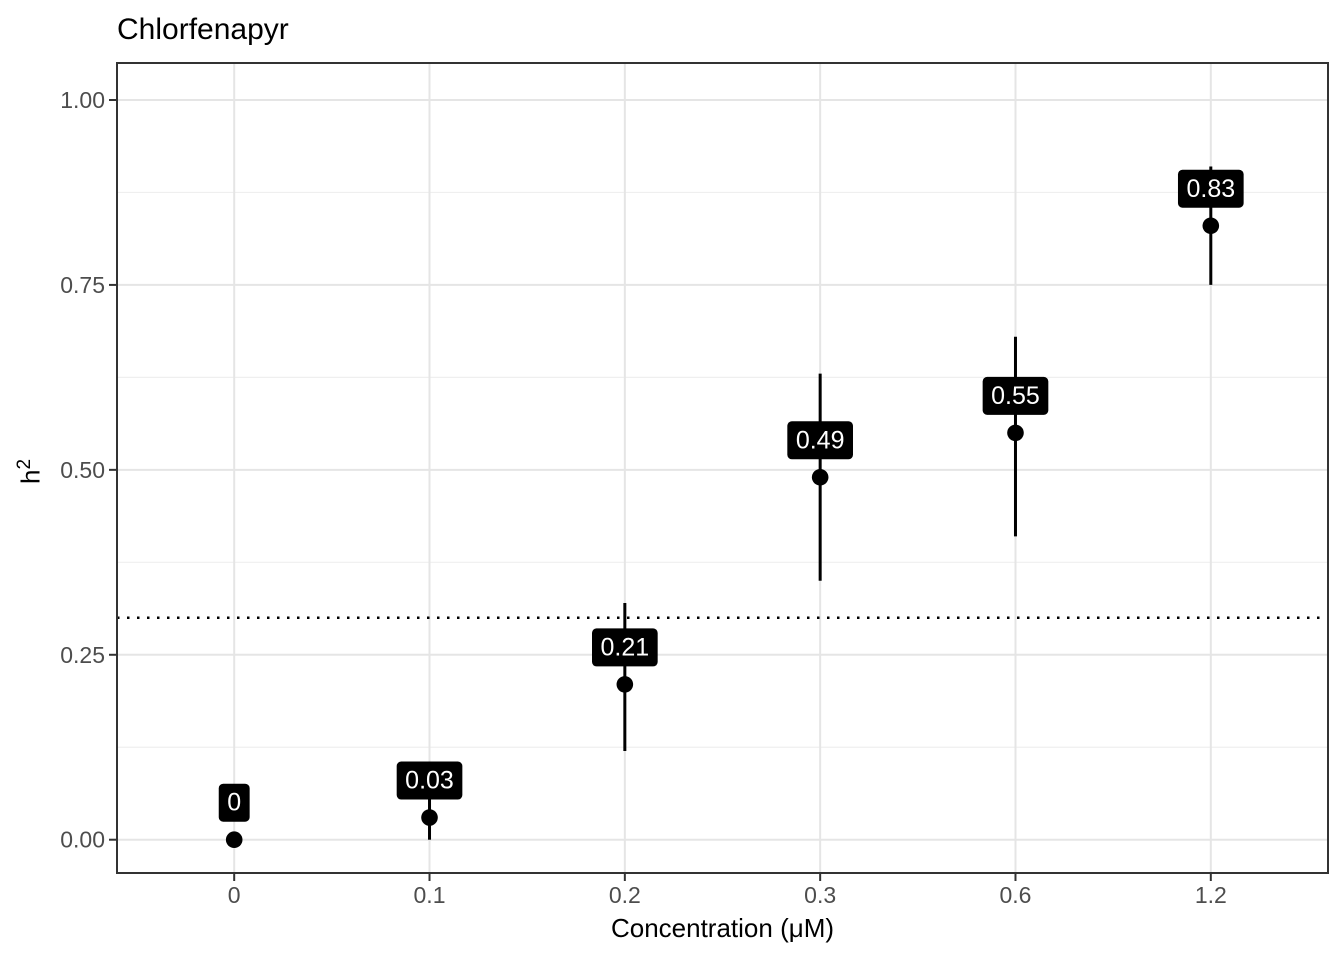 The height and width of the screenshot is (960, 1344). I want to click on x-tick-label: 0, so click(234, 895).